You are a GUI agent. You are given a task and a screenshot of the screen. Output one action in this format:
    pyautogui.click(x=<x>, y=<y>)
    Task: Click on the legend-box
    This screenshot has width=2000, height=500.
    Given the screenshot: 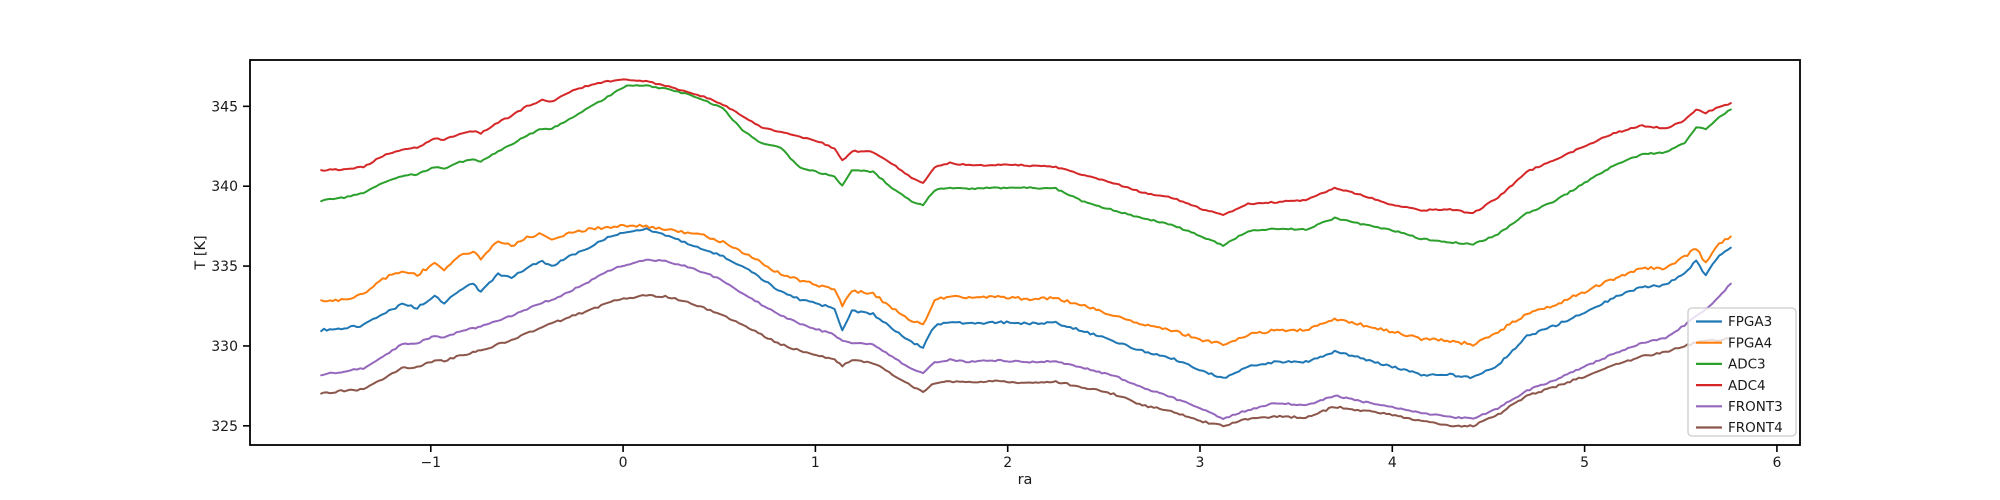 What is the action you would take?
    pyautogui.click(x=1742, y=372)
    